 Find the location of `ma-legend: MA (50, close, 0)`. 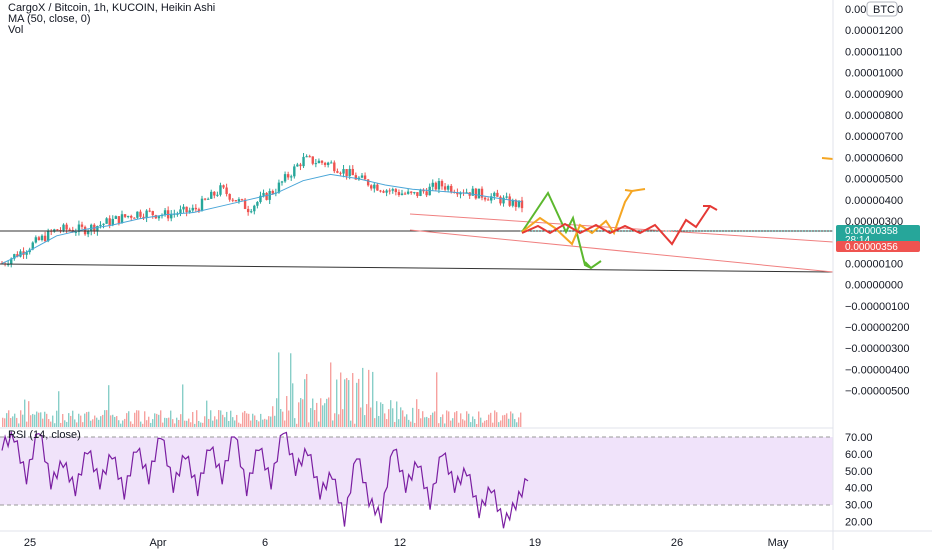

ma-legend: MA (50, close, 0) is located at coordinates (49, 19).